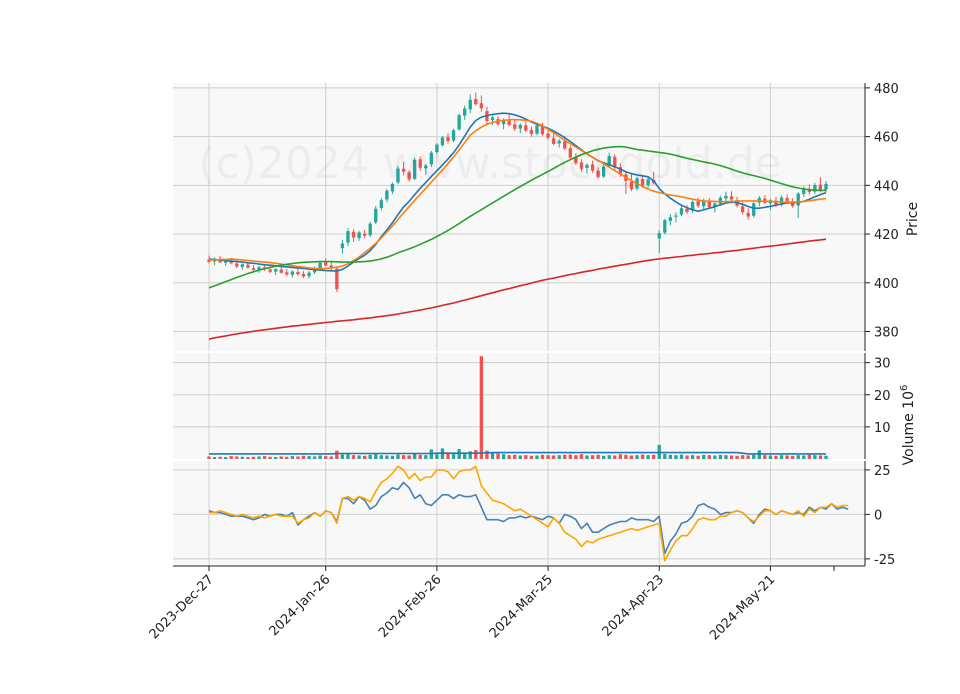 The width and height of the screenshot is (960, 694). What do you see at coordinates (886, 235) in the screenshot?
I see `price-tick-label: 420` at bounding box center [886, 235].